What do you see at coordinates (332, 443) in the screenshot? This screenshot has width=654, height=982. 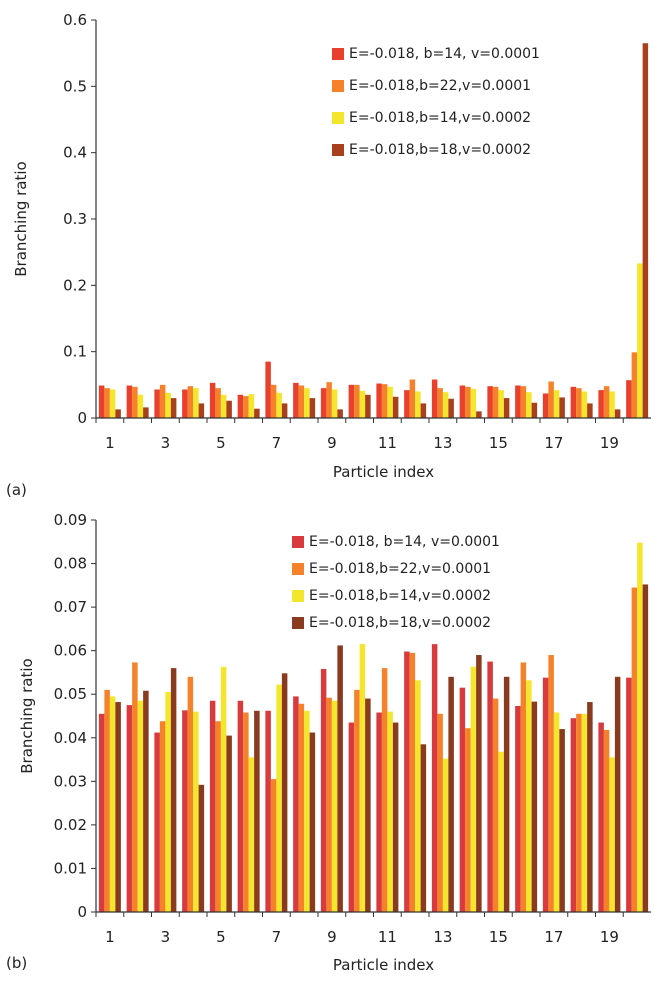 I see `x-tick-label: 9` at bounding box center [332, 443].